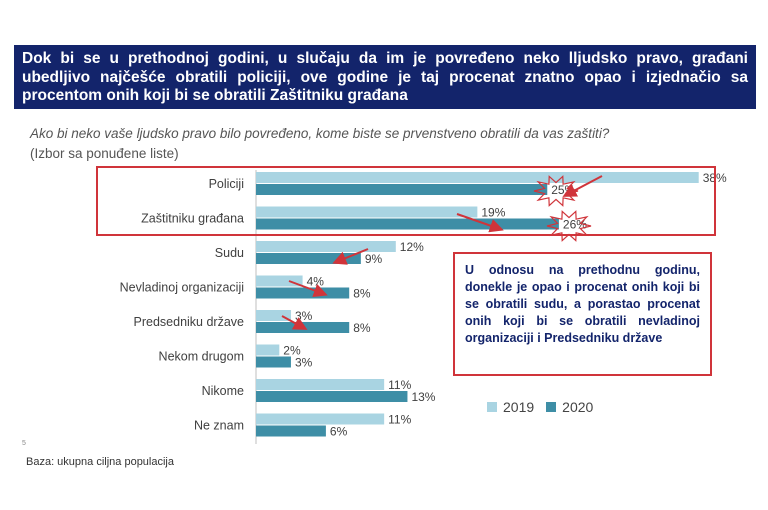 Image resolution: width=768 pixels, height=510 pixels. Describe the element at coordinates (578, 407) in the screenshot. I see `legend-label-2020: 2020` at that location.